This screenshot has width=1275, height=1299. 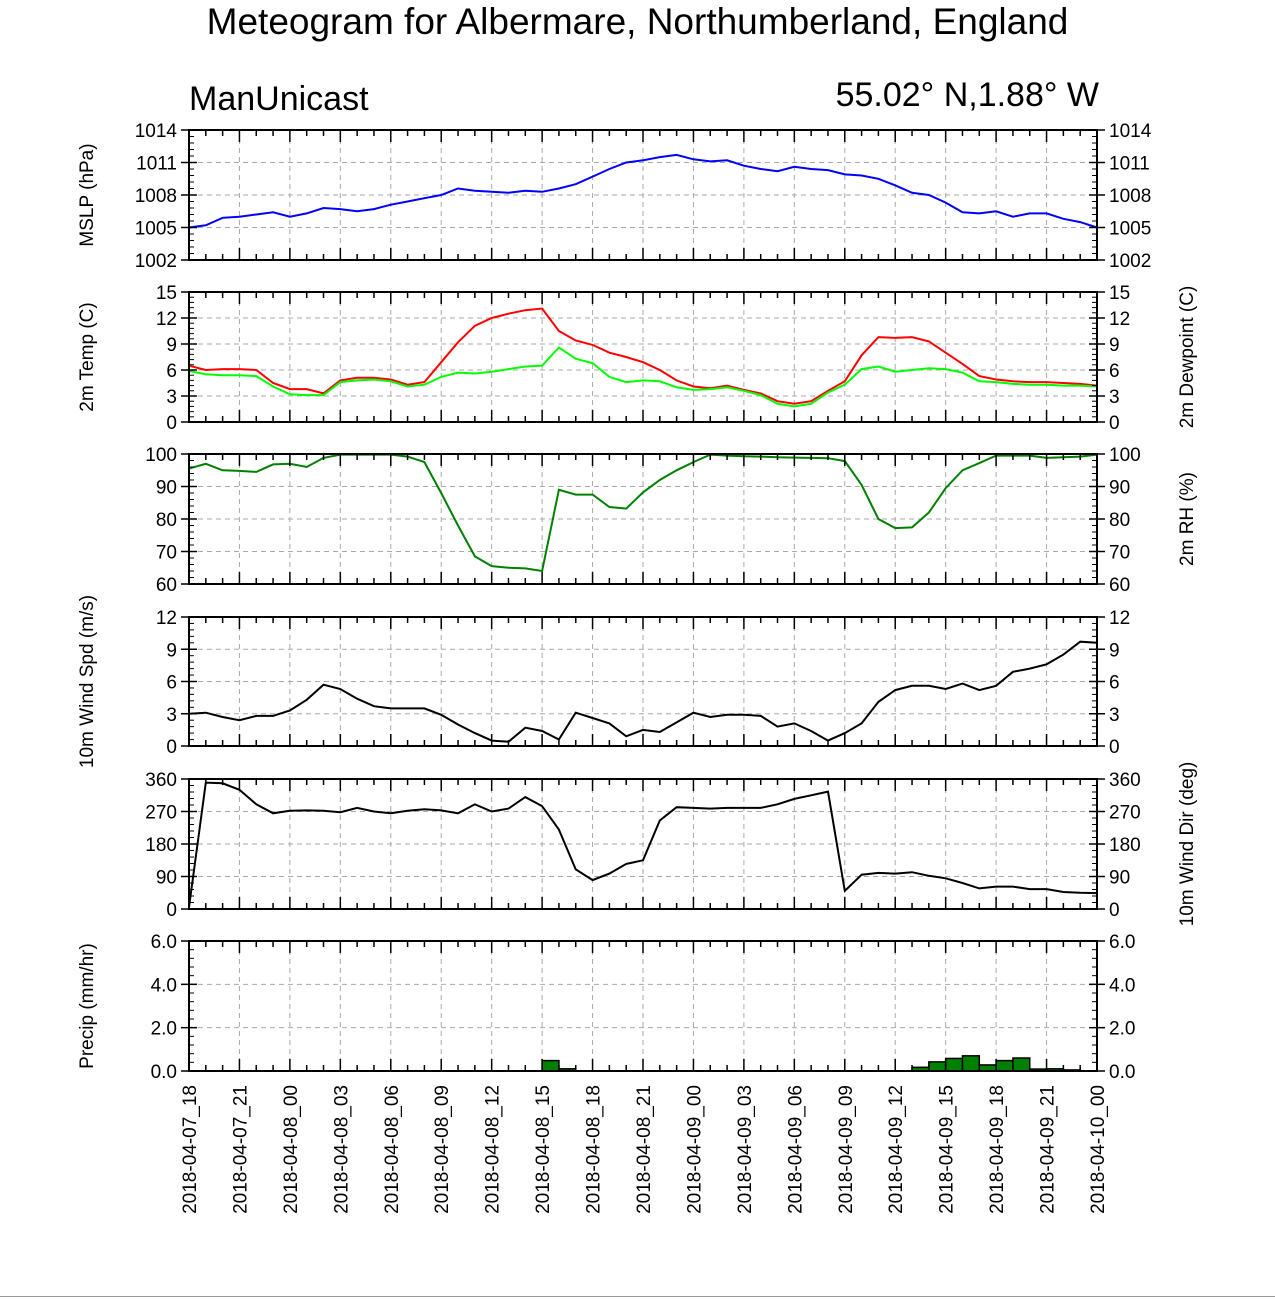 What do you see at coordinates (606, 1007) in the screenshot?
I see `panel-precip: 0.0 2.0 4.0 6.0 0.0 2.0 4.0 6.0 Precip (mm/hr)` at bounding box center [606, 1007].